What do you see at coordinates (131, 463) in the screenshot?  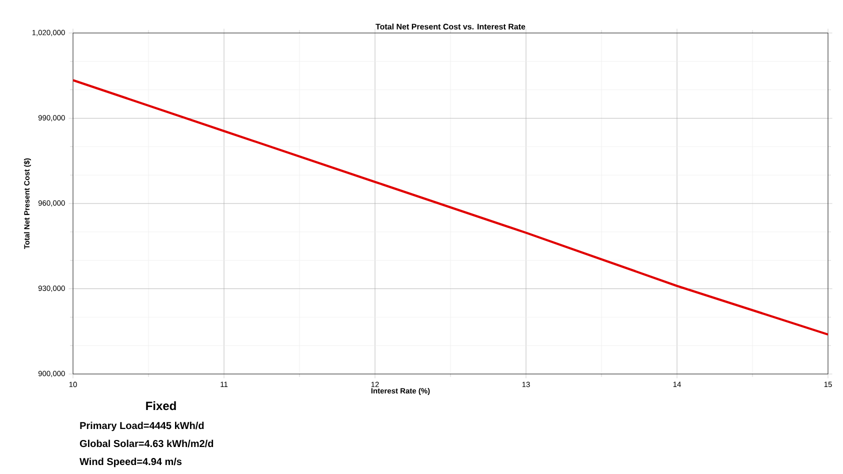 I see `text: Wind Speed=4.94 m/s` at bounding box center [131, 463].